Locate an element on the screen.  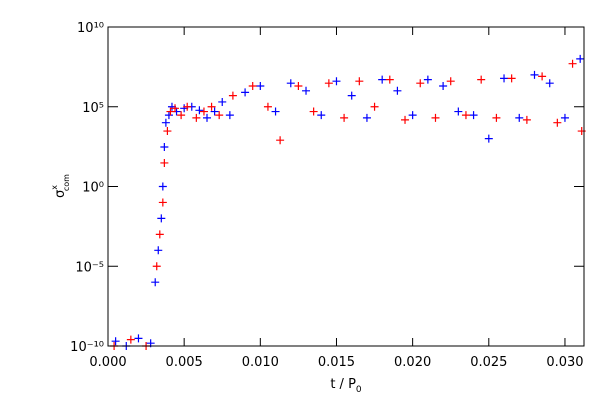
y-tick-label: 10¹⁰ is located at coordinates (90, 28).